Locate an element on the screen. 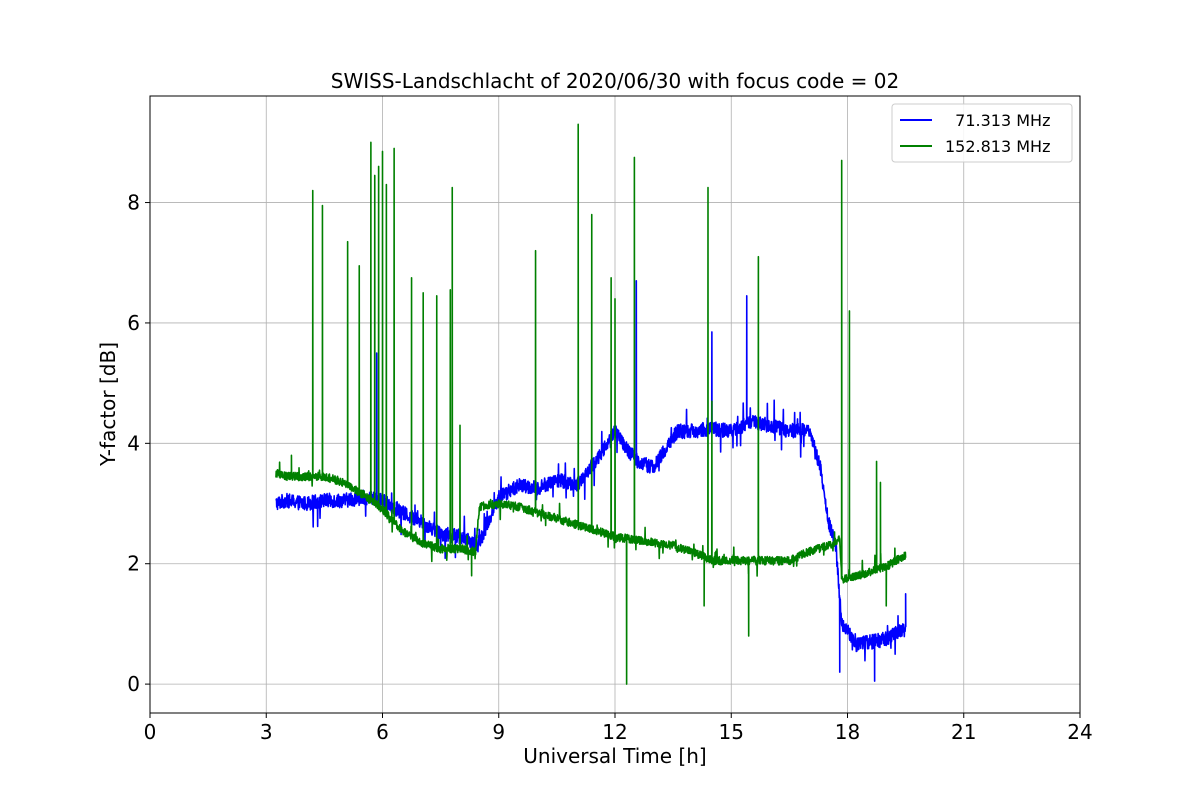  x-tick-label: 6 is located at coordinates (382, 732).